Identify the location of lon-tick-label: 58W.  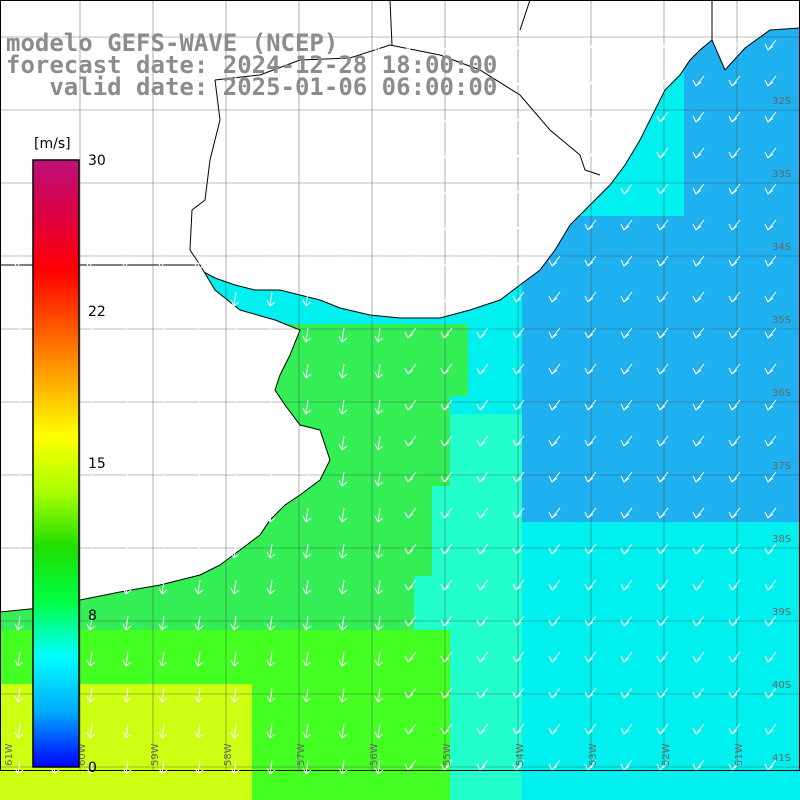
(228, 754).